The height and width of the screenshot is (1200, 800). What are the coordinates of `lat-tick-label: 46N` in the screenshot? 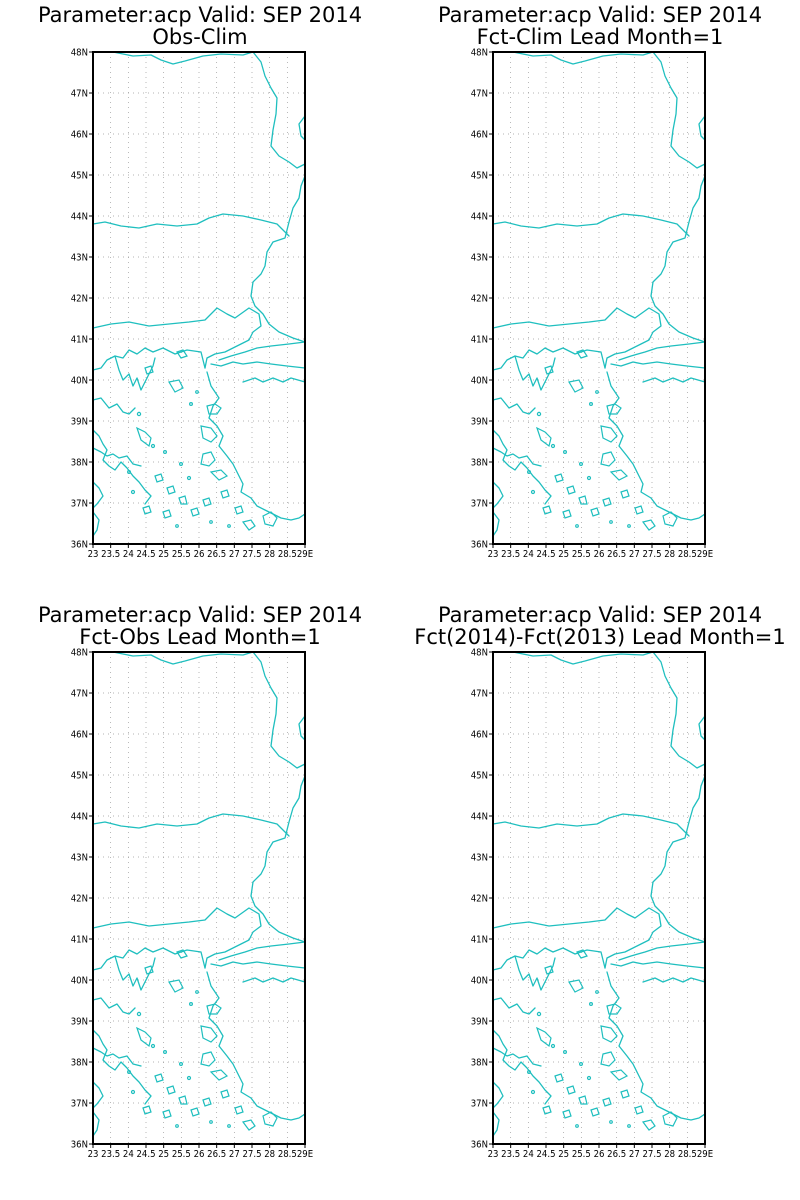 It's located at (79, 135).